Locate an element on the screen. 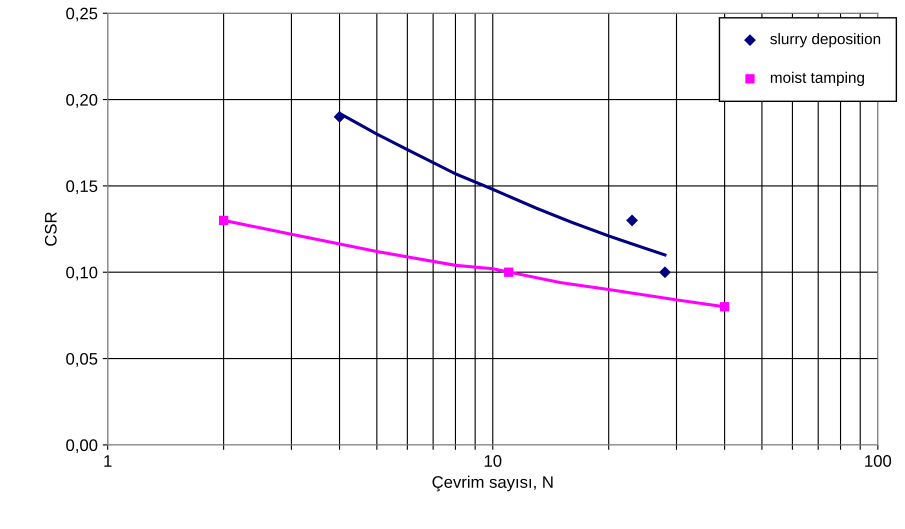 The width and height of the screenshot is (905, 529). y-tick-label: 0,05 is located at coordinates (82, 359).